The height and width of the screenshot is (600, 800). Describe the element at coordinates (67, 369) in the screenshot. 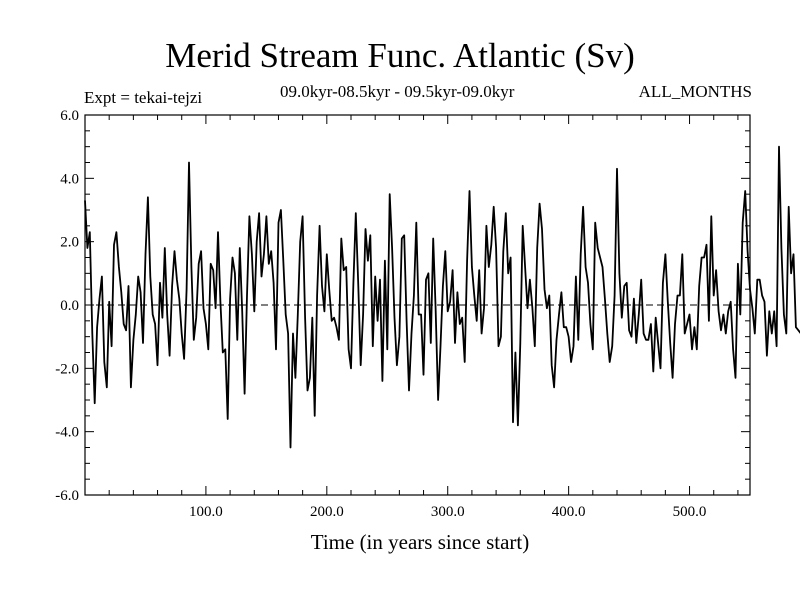

I see `y-tick-label: -2.0` at that location.